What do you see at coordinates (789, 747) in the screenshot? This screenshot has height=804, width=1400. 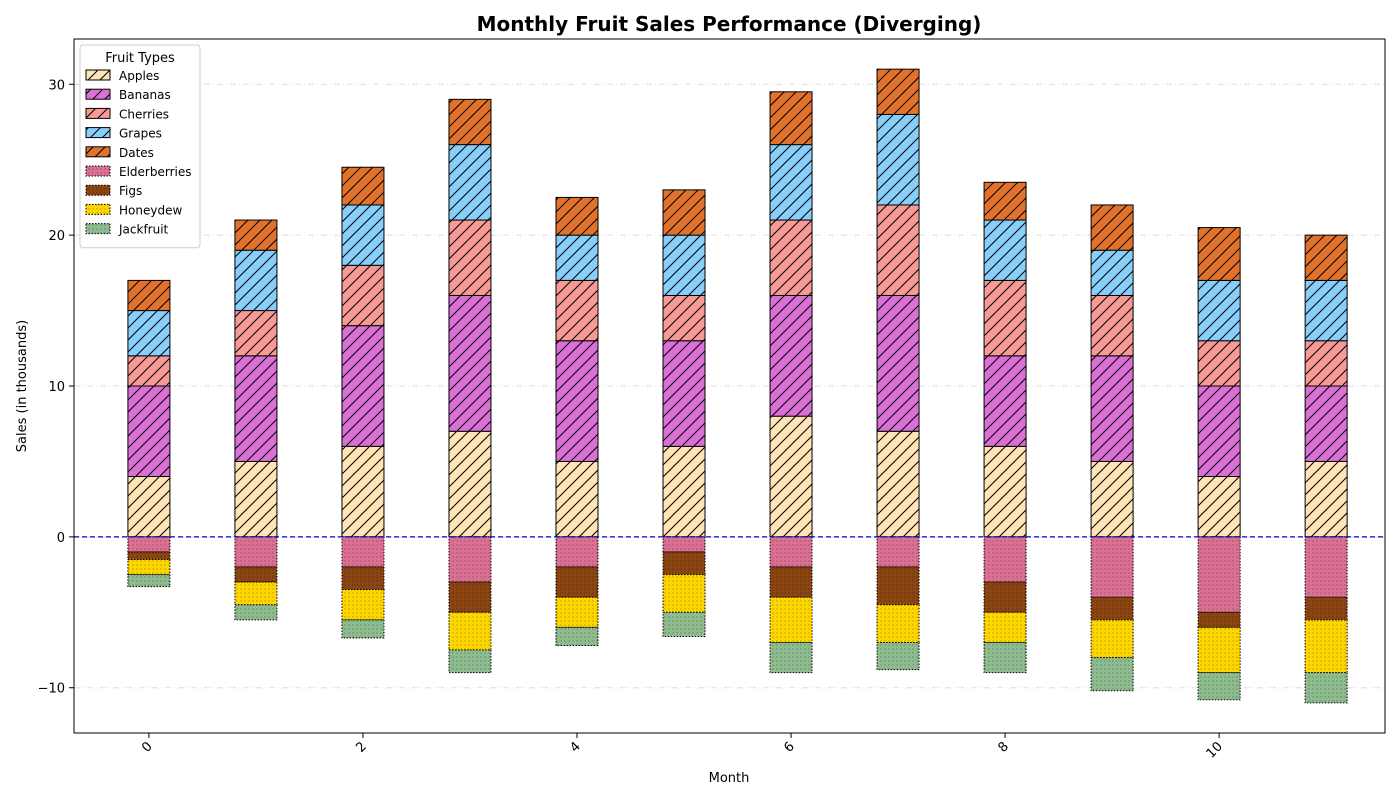 I see `x-tick-label: 6` at bounding box center [789, 747].